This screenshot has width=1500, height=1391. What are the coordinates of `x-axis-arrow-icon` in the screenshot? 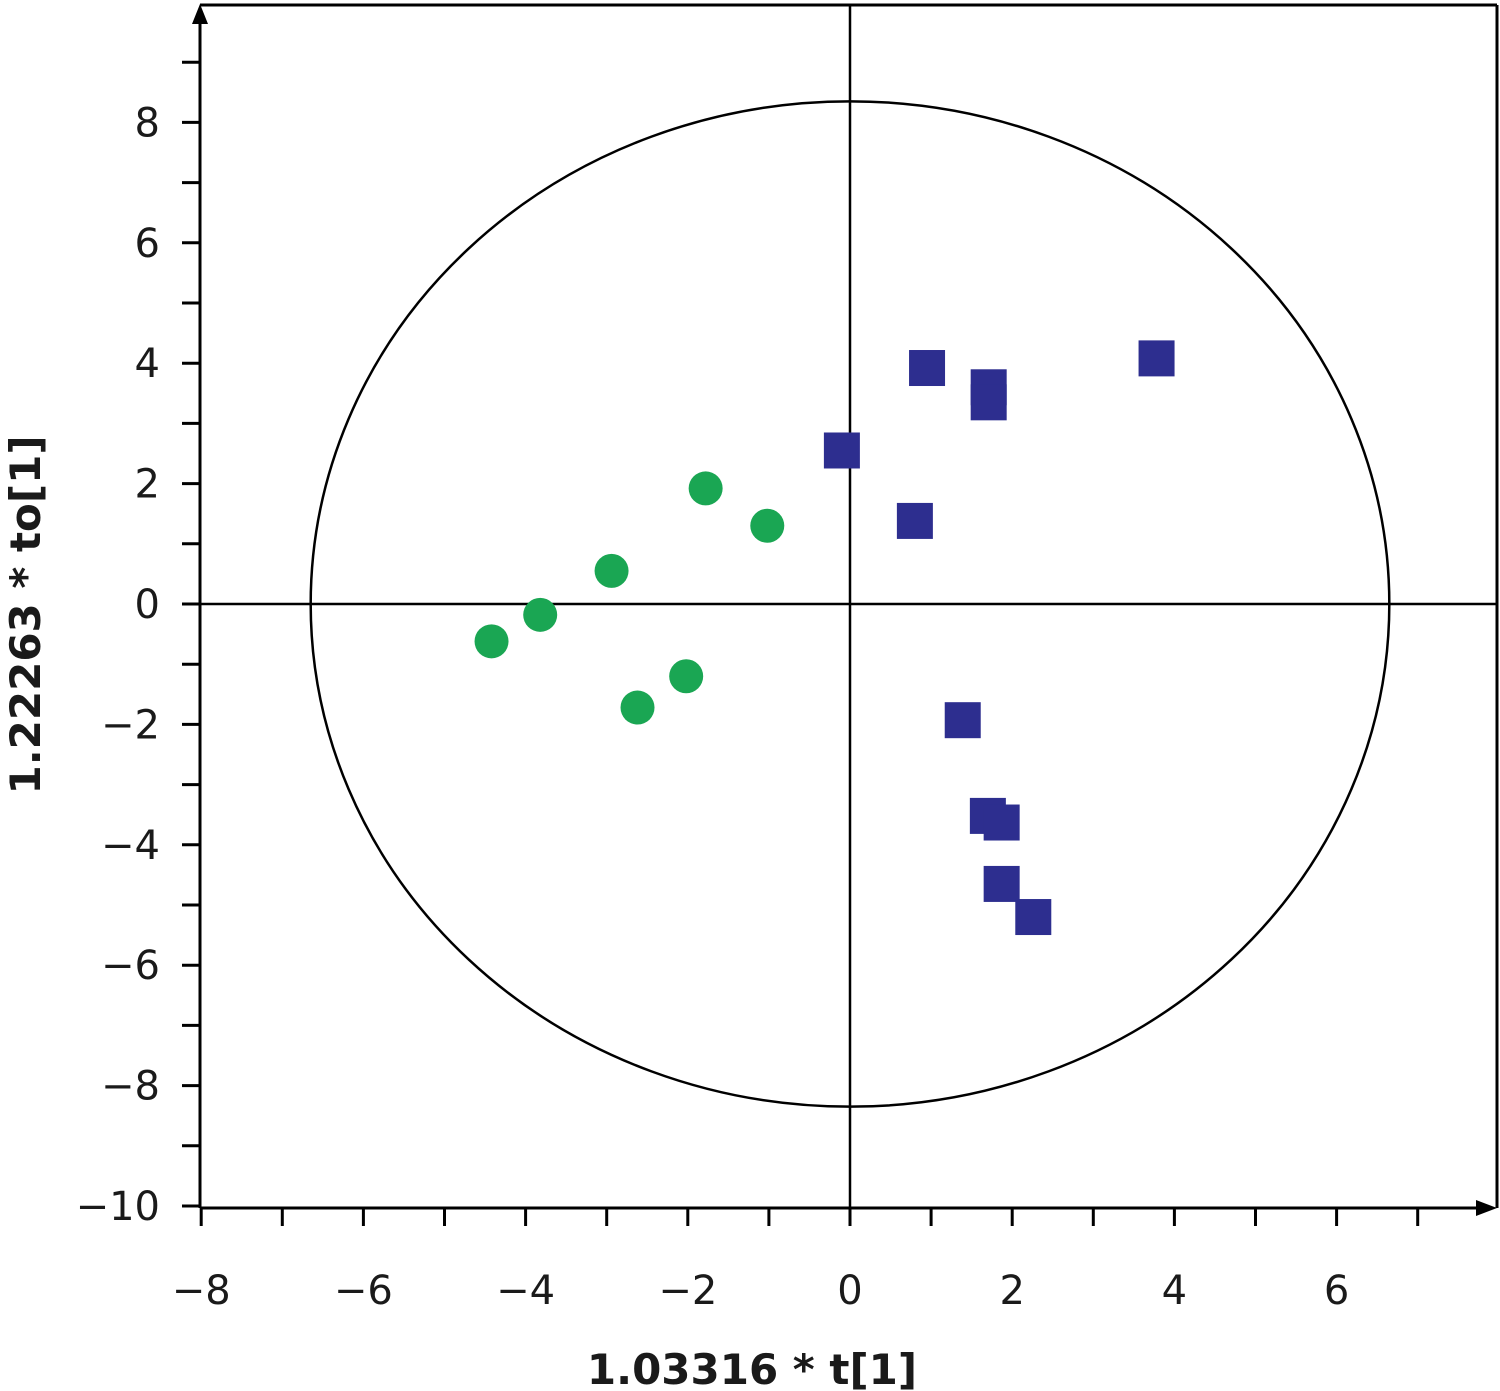 It's located at (1486, 1208).